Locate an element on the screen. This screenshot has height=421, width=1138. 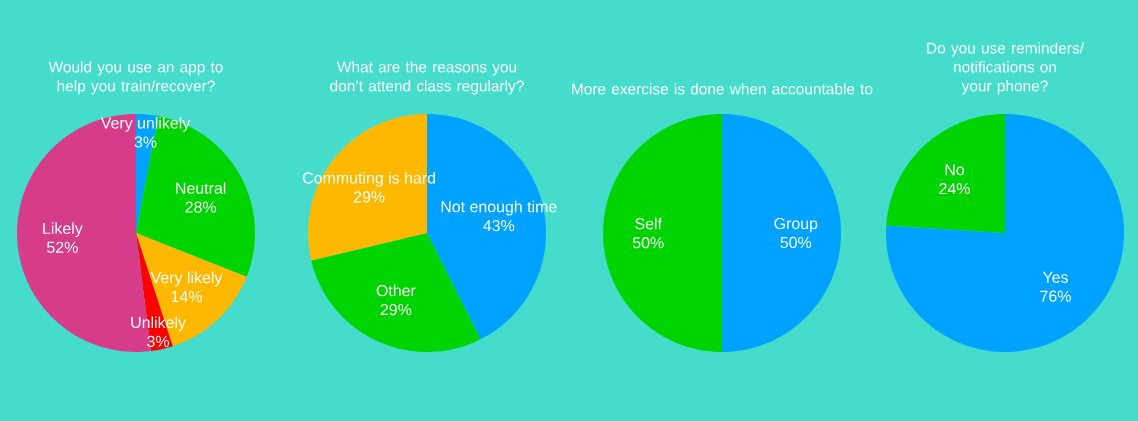
slice-label: Group is located at coordinates (796, 225).